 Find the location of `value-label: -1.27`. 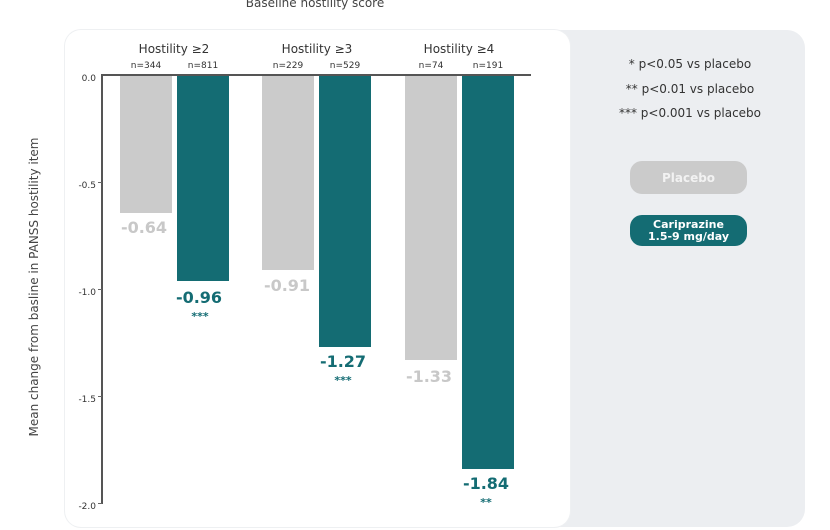

value-label: -1.27 is located at coordinates (343, 361).